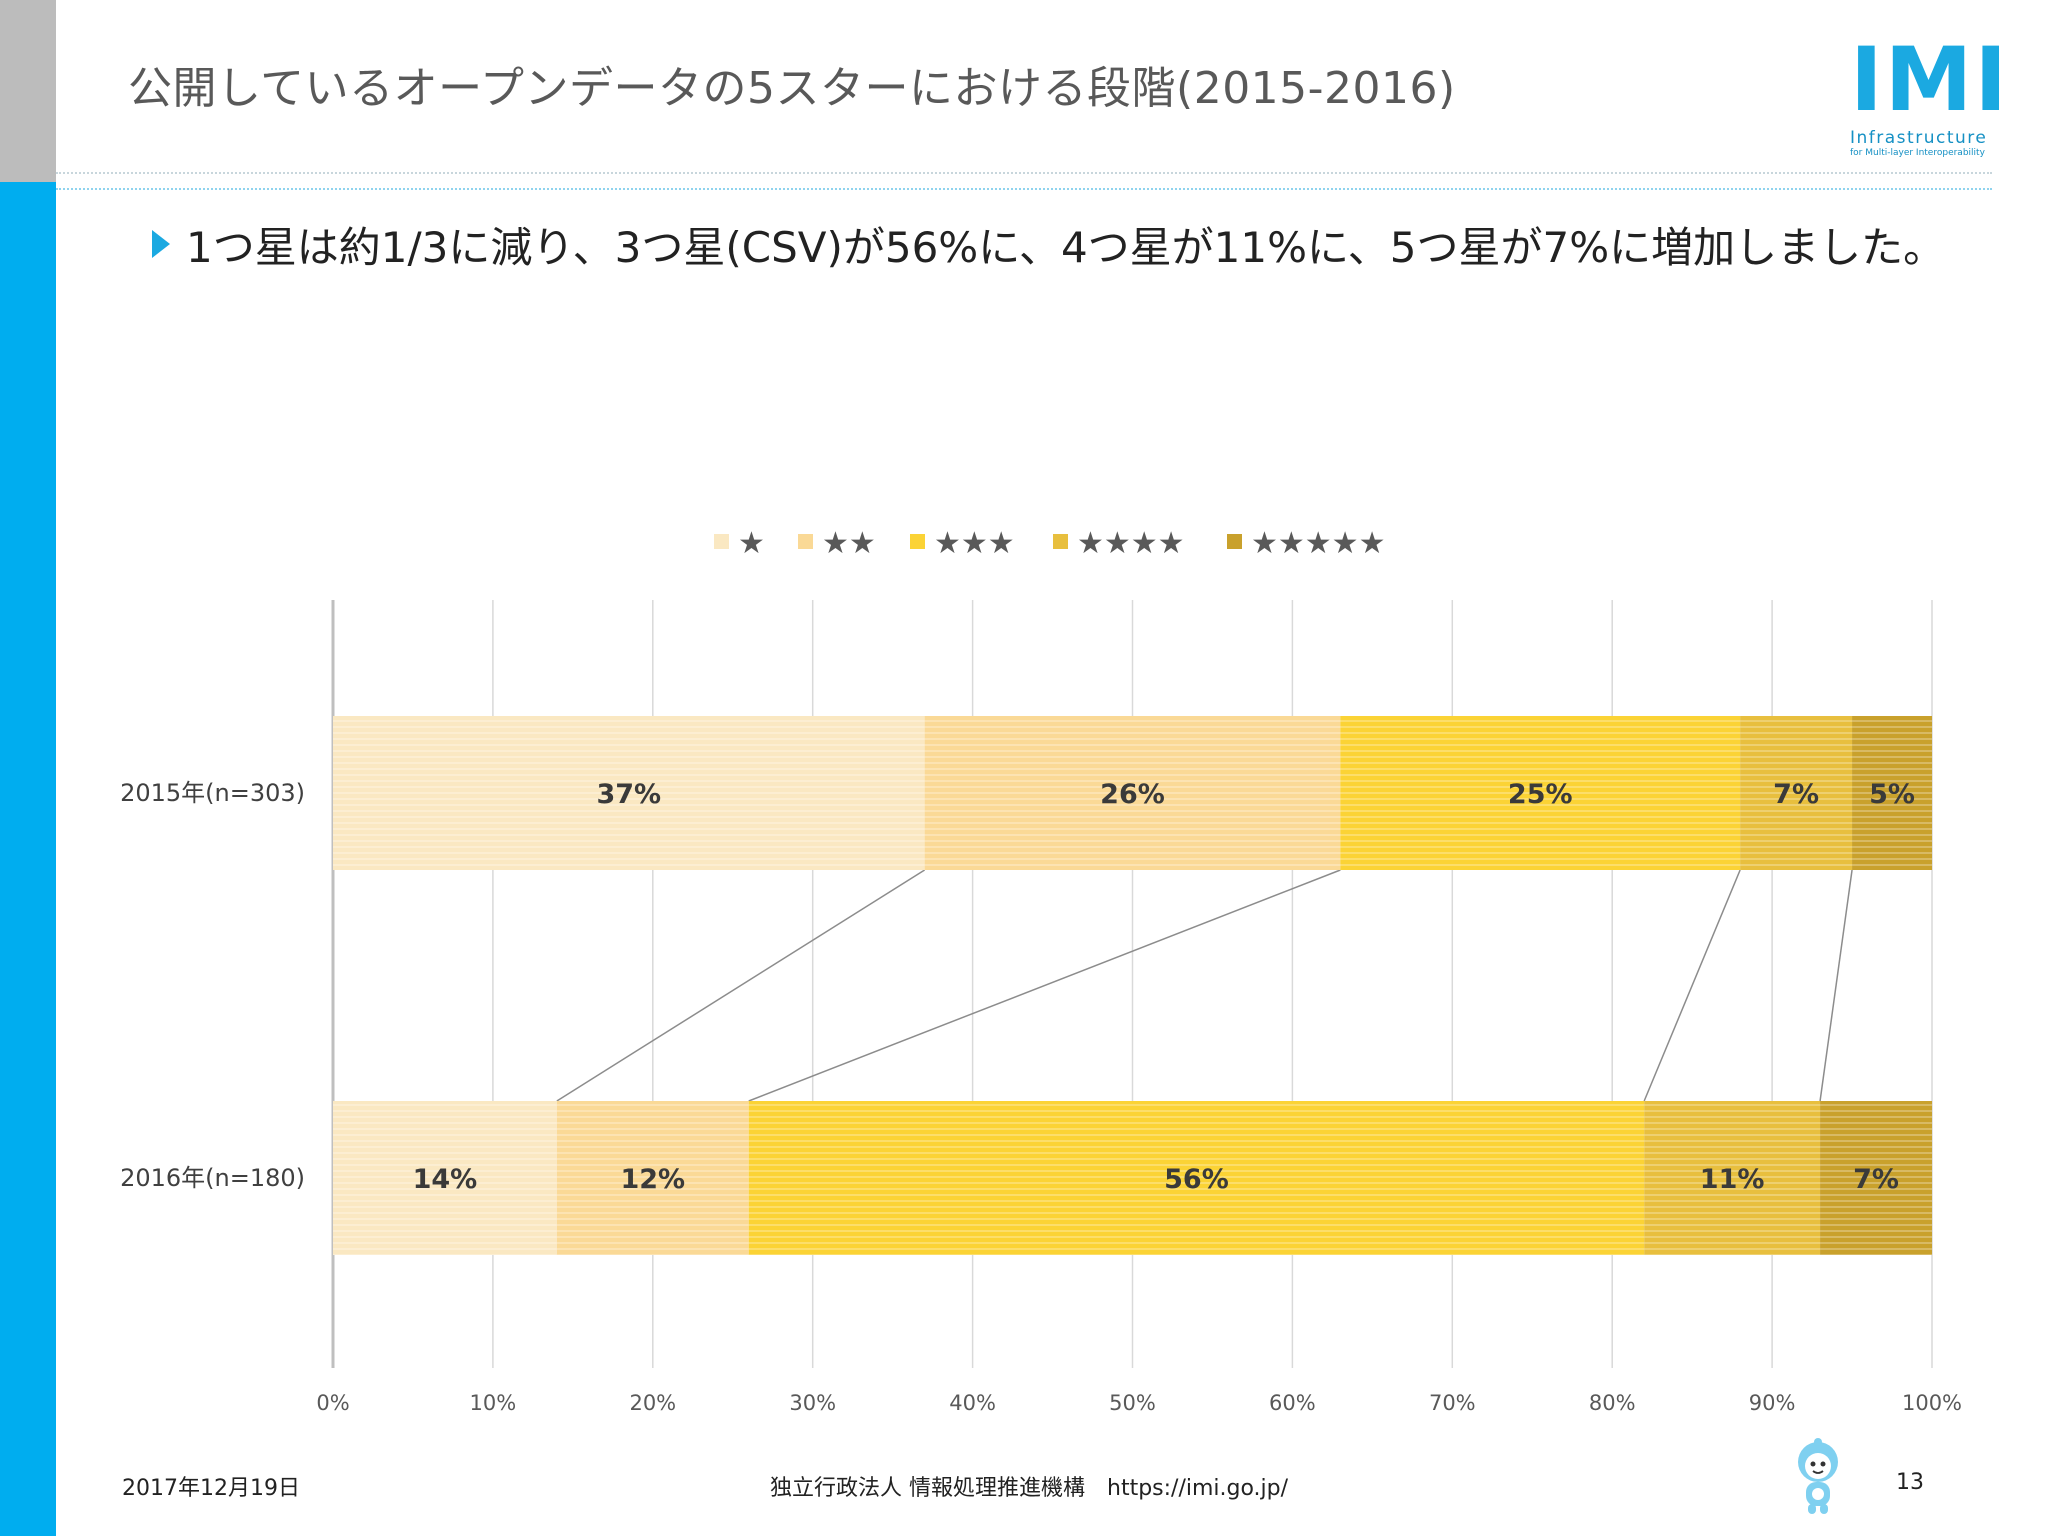 This screenshot has height=1536, width=2048. I want to click on footer-date: 2017年12月19日, so click(211, 1488).